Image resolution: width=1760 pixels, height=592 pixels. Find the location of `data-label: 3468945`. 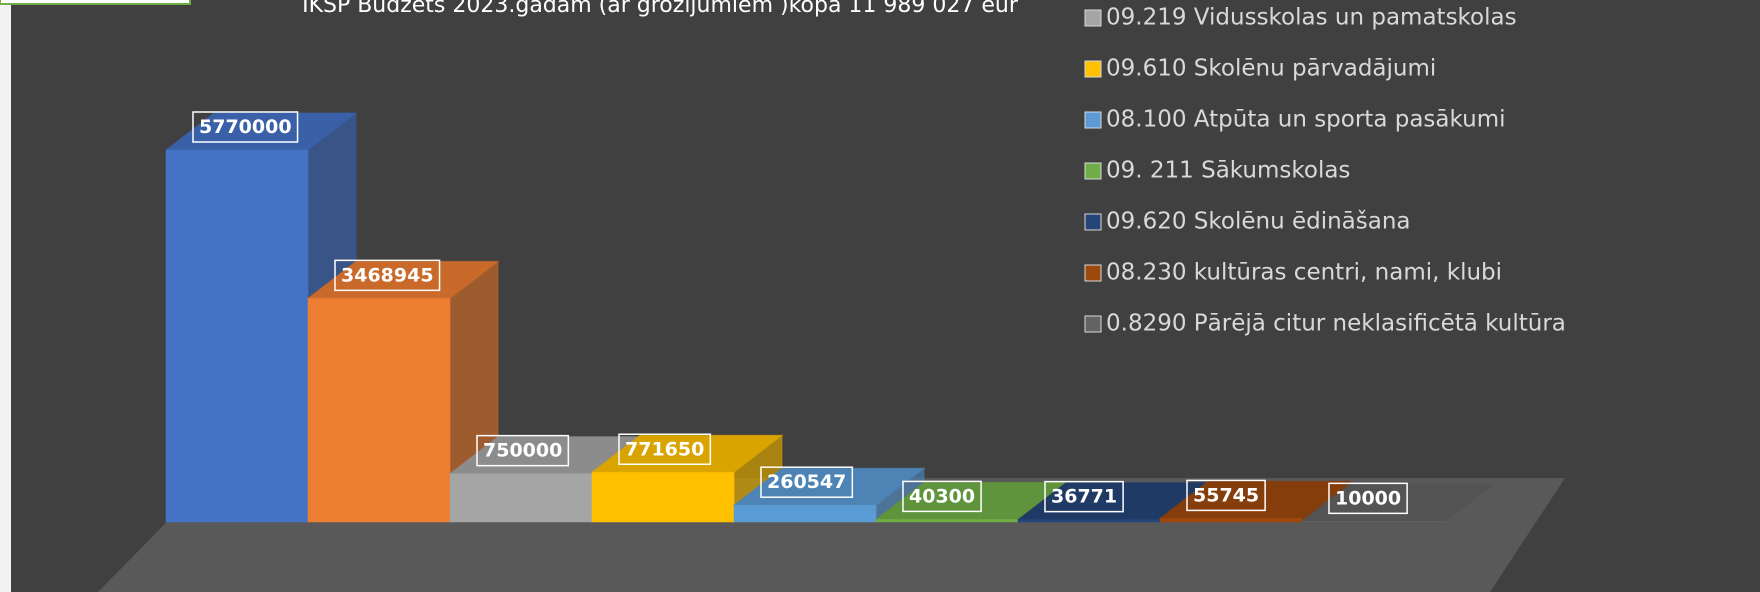

data-label: 3468945 is located at coordinates (387, 275).